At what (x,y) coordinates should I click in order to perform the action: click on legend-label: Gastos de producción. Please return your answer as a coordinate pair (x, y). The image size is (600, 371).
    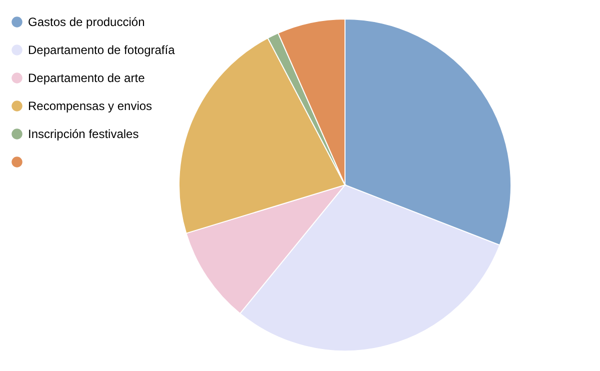
    Looking at the image, I should click on (86, 22).